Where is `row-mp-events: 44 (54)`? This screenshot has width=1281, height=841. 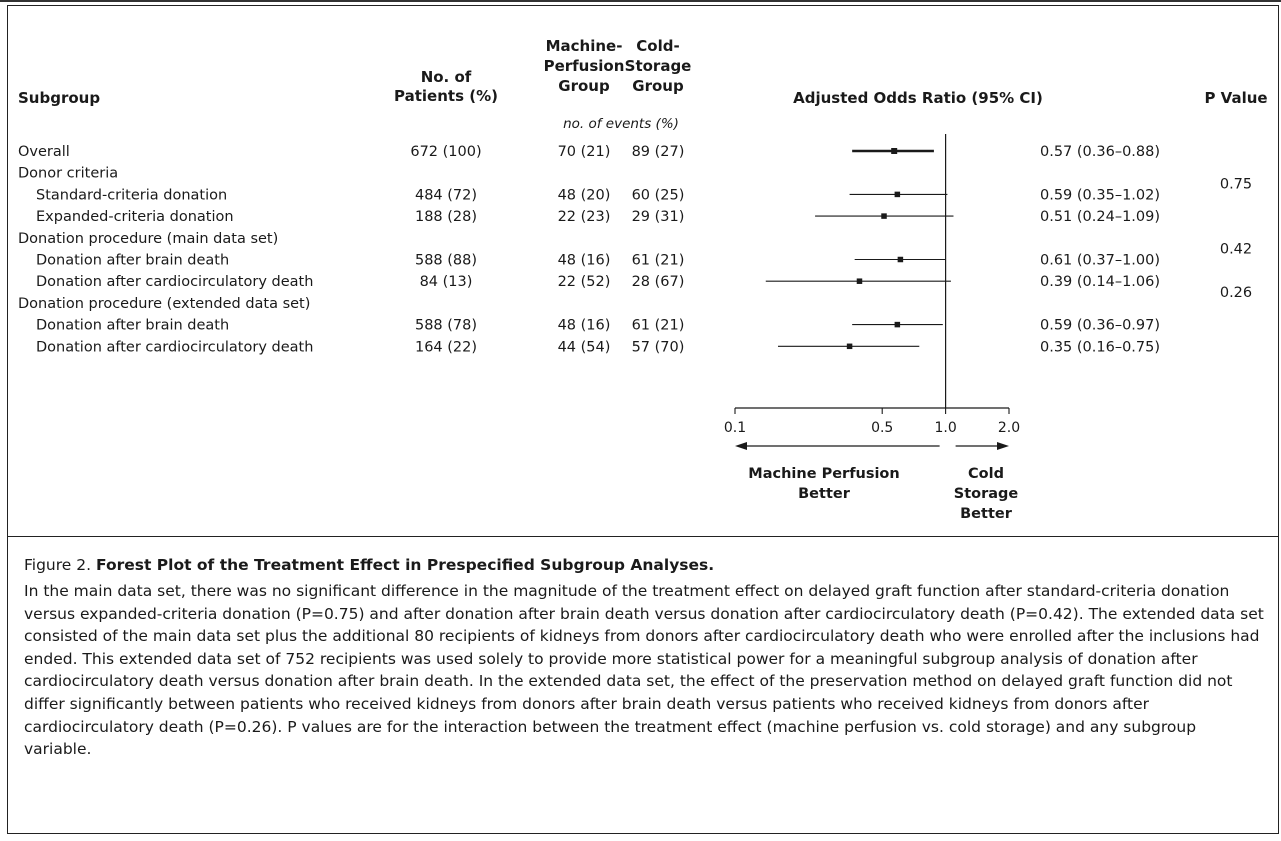
row-mp-events: 44 (54) is located at coordinates (584, 347).